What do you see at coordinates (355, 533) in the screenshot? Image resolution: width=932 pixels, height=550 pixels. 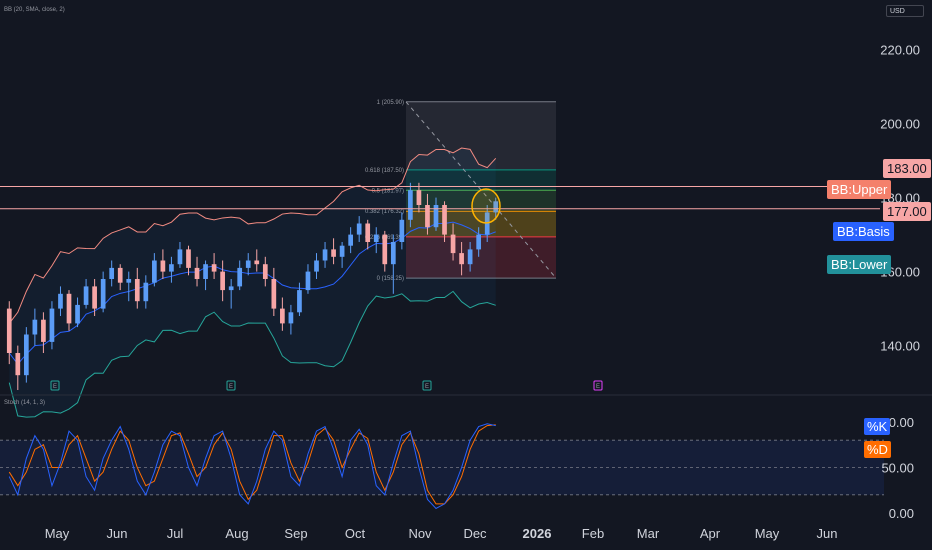 I see `time-tick: Oct` at bounding box center [355, 533].